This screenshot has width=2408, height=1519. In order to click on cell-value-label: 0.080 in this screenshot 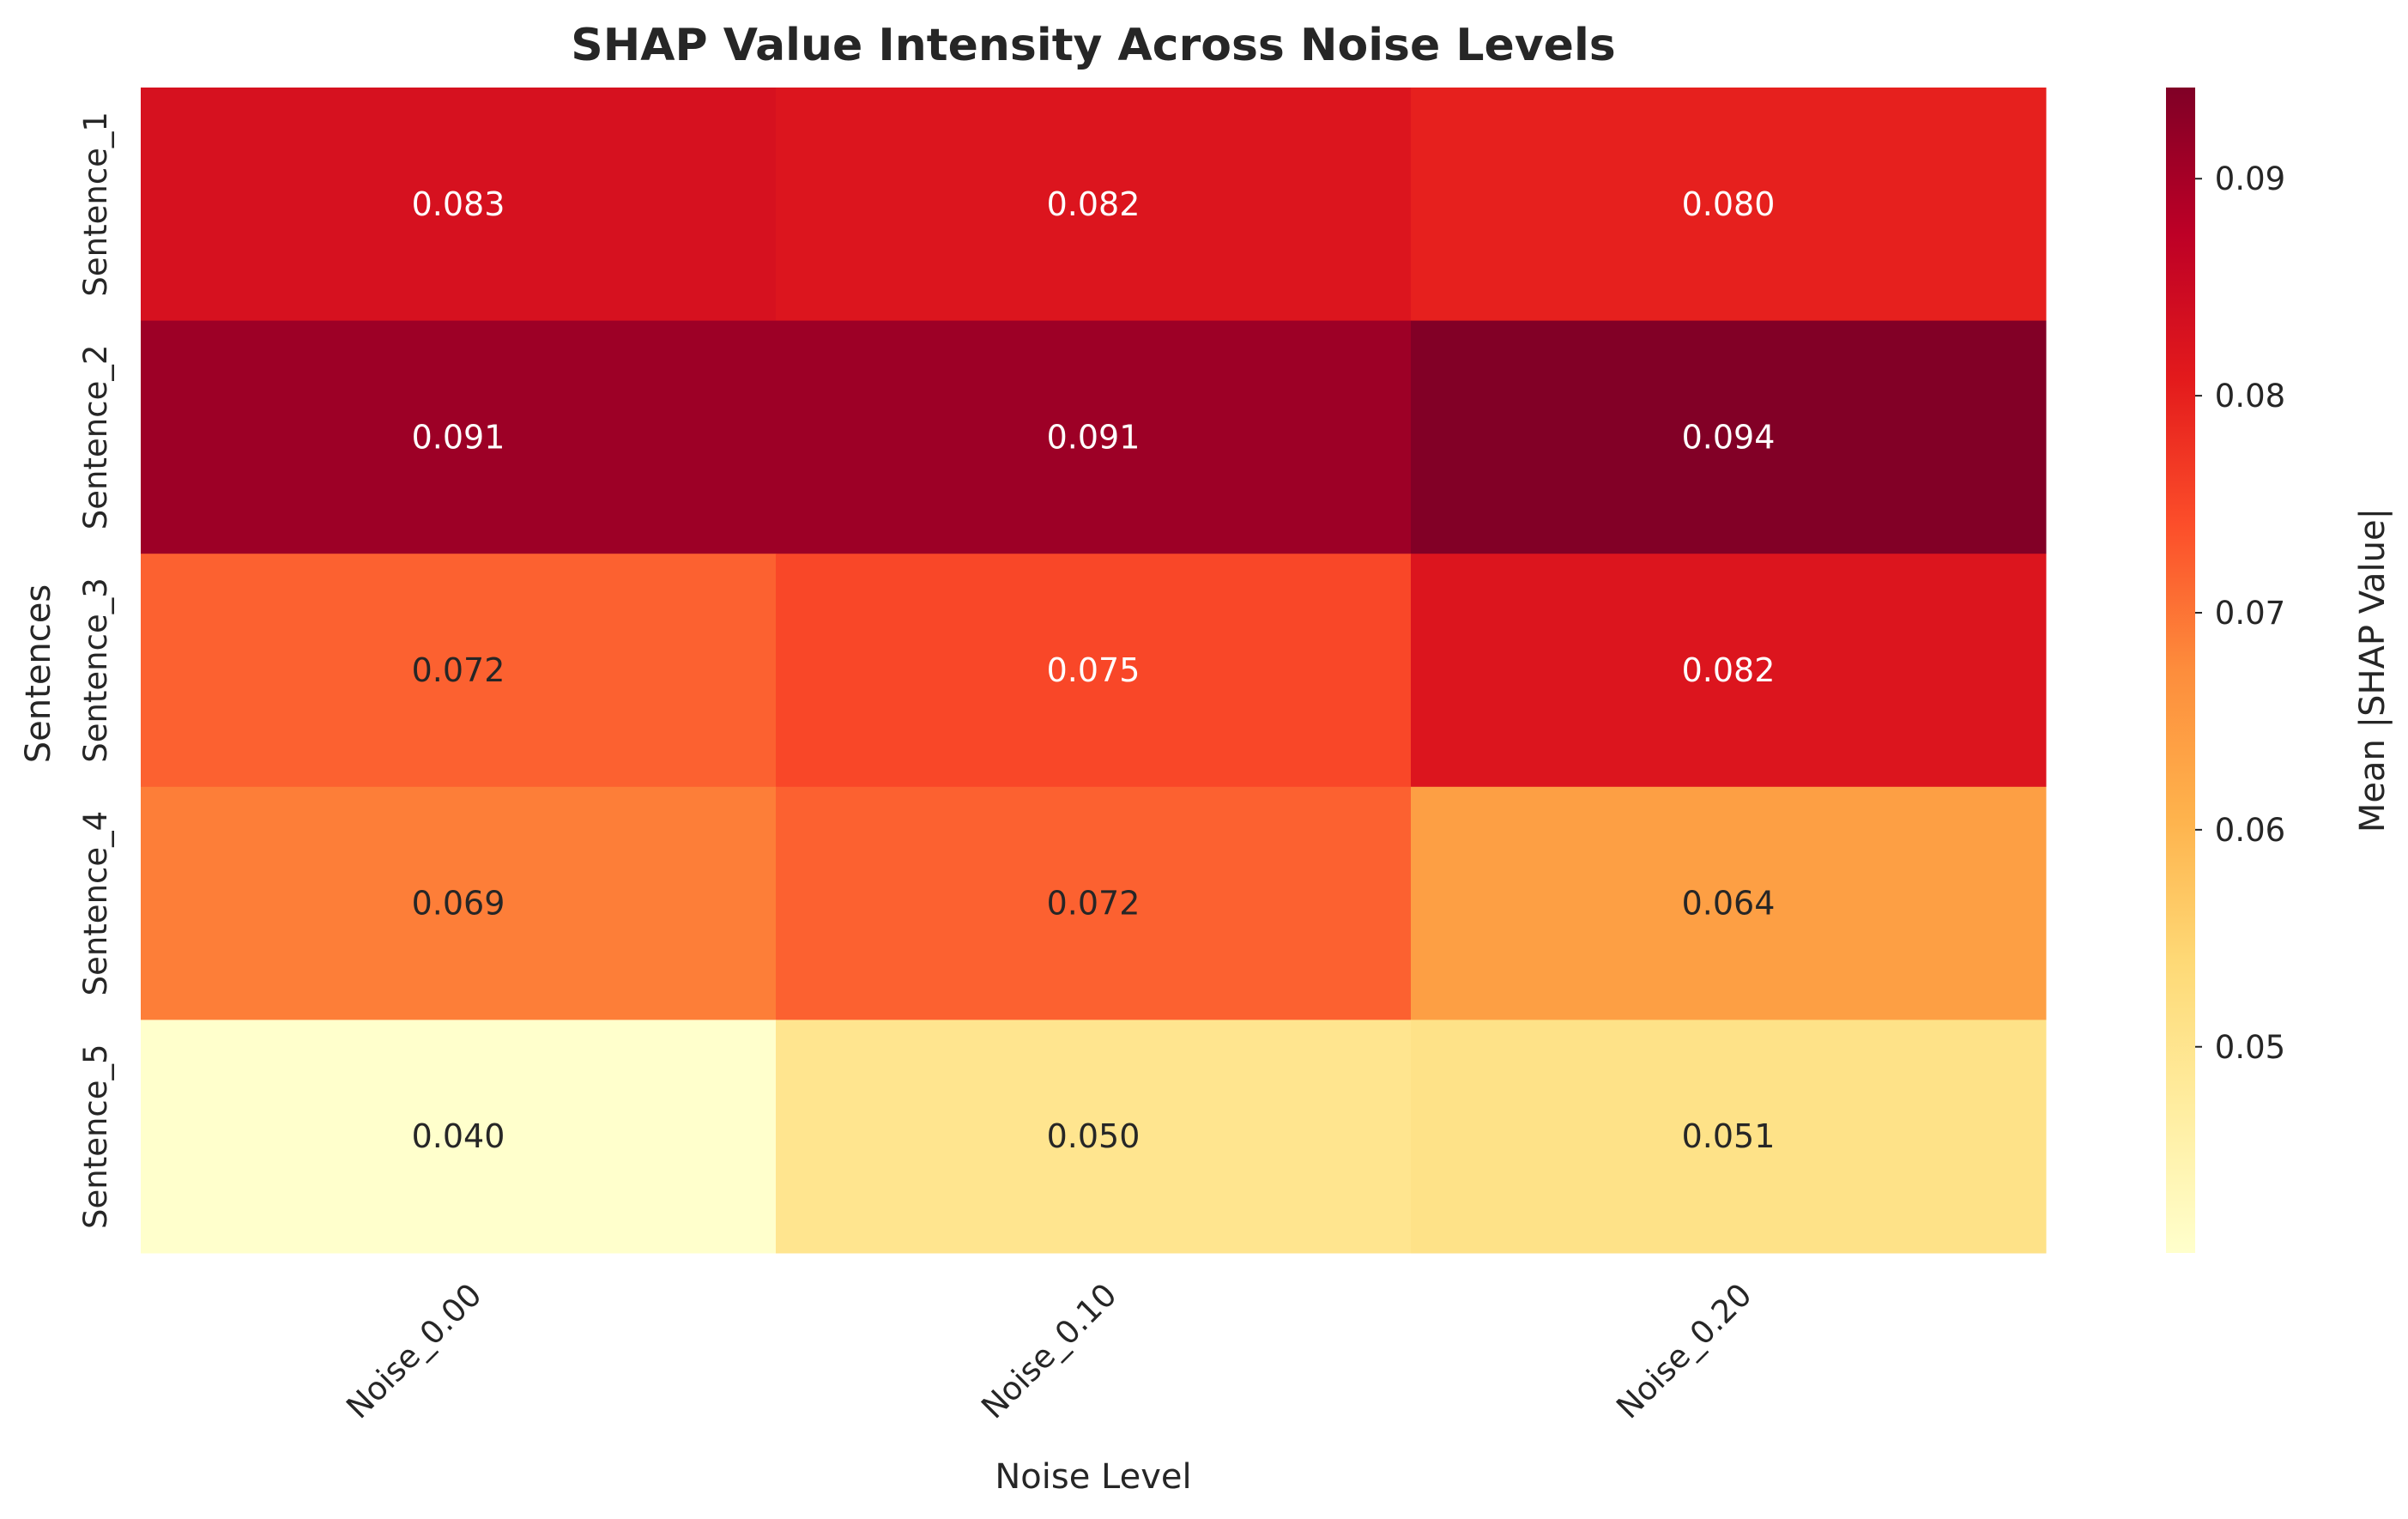, I will do `click(1729, 204)`.